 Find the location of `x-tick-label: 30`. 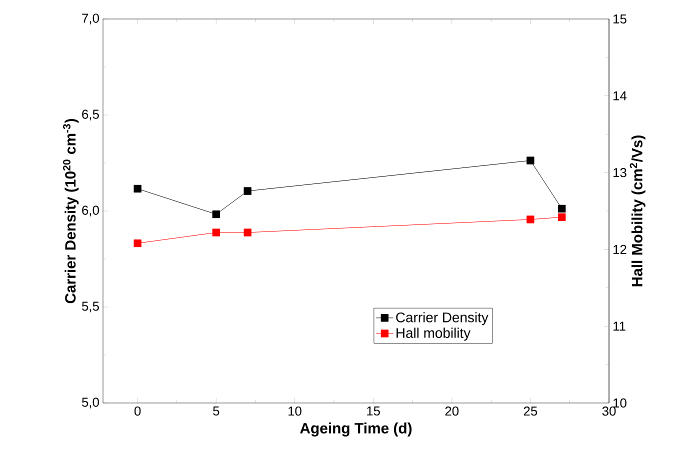

x-tick-label: 30 is located at coordinates (609, 411).